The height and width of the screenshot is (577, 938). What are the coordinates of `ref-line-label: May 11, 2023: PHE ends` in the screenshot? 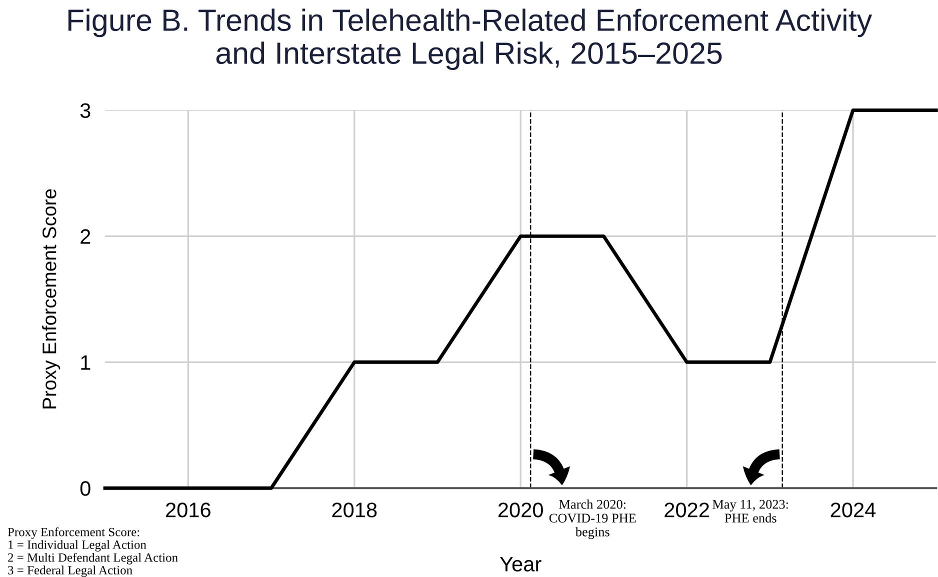 It's located at (750, 511).